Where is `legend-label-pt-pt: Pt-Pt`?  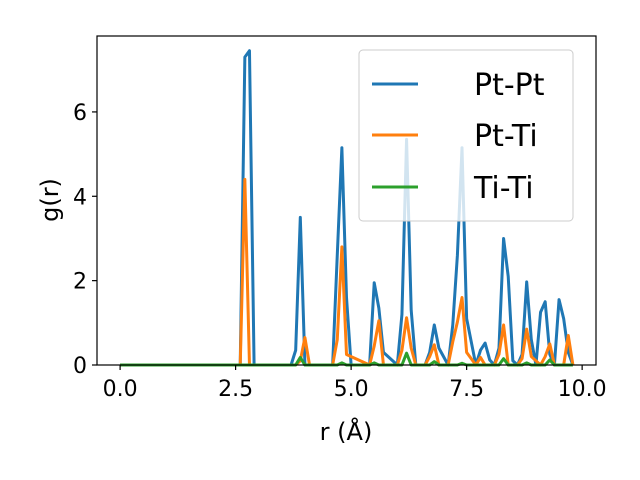 legend-label-pt-pt: Pt-Pt is located at coordinates (509, 85).